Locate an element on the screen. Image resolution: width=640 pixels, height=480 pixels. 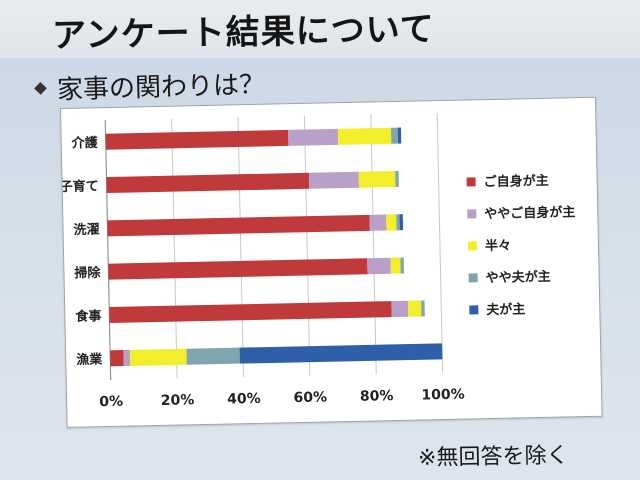
legend-label: 夫が主 is located at coordinates (506, 310).